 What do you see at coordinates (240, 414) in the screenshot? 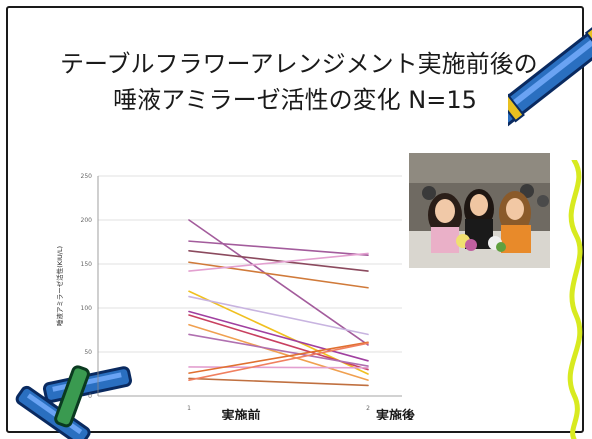
I see `x-category-label-before: 実施前` at bounding box center [240, 414].